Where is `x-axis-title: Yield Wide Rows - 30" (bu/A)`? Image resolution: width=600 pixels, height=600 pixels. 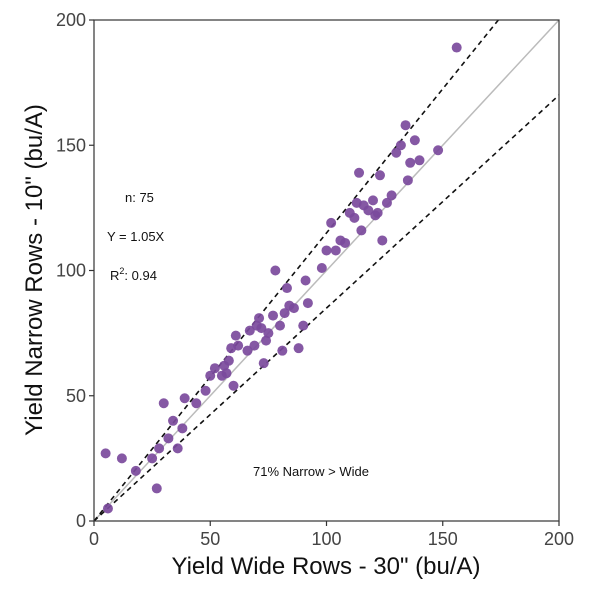 x-axis-title: Yield Wide Rows - 30" (bu/A) is located at coordinates (325, 566).